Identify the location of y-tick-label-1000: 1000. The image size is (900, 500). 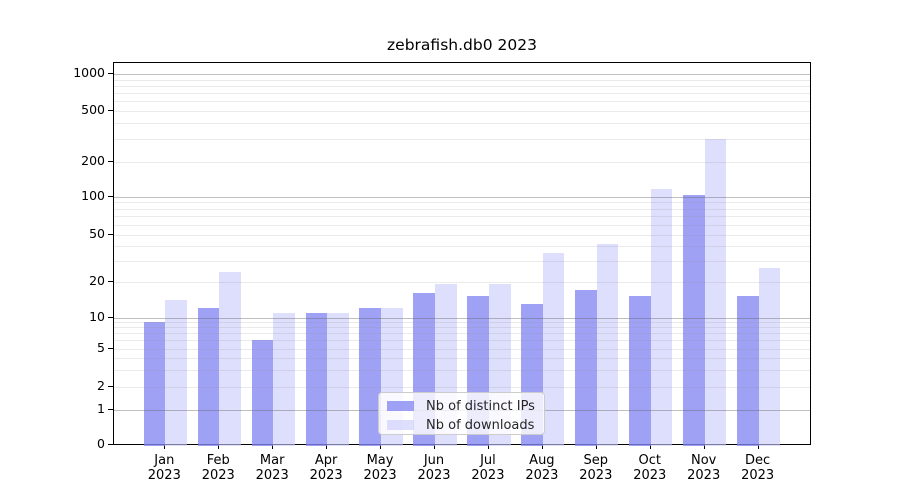
(89, 72).